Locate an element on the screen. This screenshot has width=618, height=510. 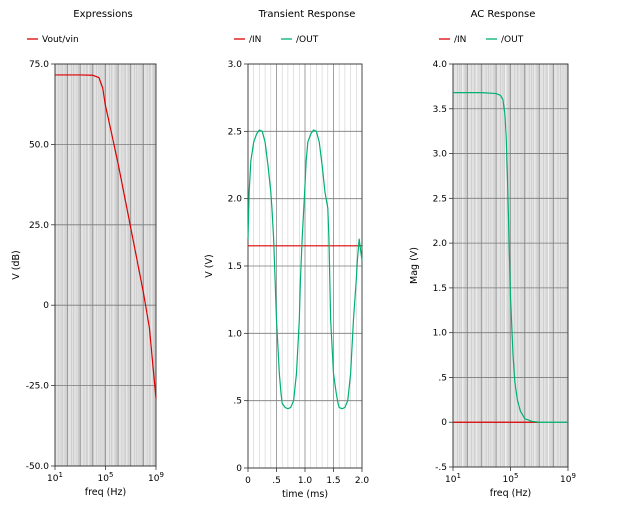
y-axis-label: V (dB) is located at coordinates (16, 264).